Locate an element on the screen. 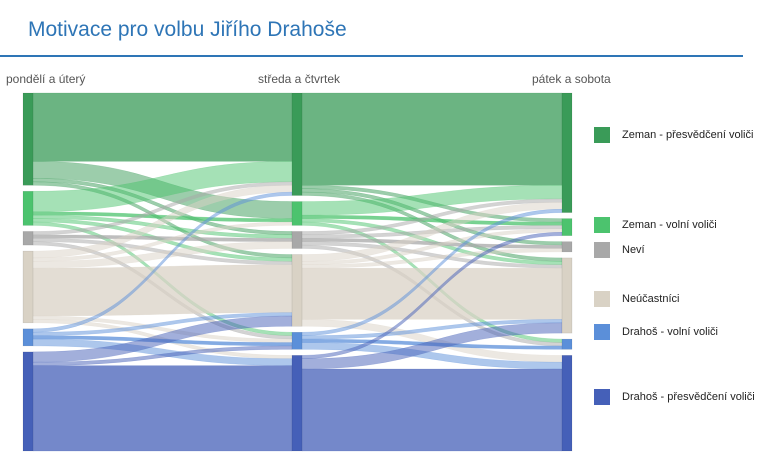 This screenshot has width=768, height=460. flow-0-drahos-presvedceni-volici-to-drahos-presvedceni-volici is located at coordinates (162, 408).